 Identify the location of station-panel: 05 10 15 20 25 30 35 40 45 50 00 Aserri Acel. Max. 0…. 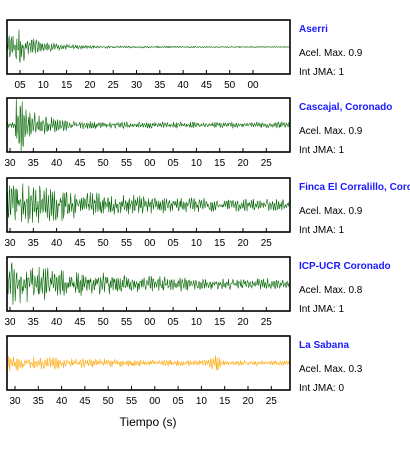
(184, 55).